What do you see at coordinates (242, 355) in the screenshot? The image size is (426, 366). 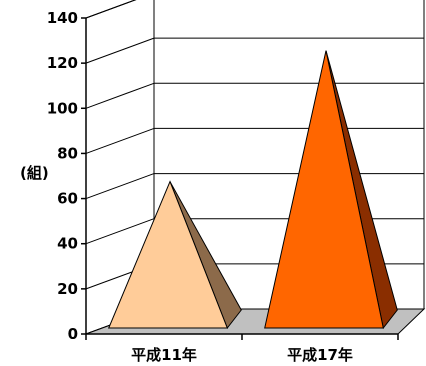 I see `x-category-labels: 平成11年 平成17年` at bounding box center [242, 355].